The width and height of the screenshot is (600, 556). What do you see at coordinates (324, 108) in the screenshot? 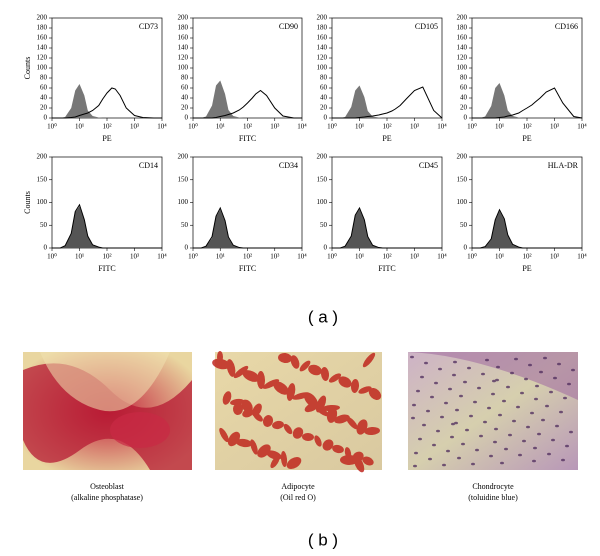
I see `y-tick-label: 20` at bounding box center [324, 108].